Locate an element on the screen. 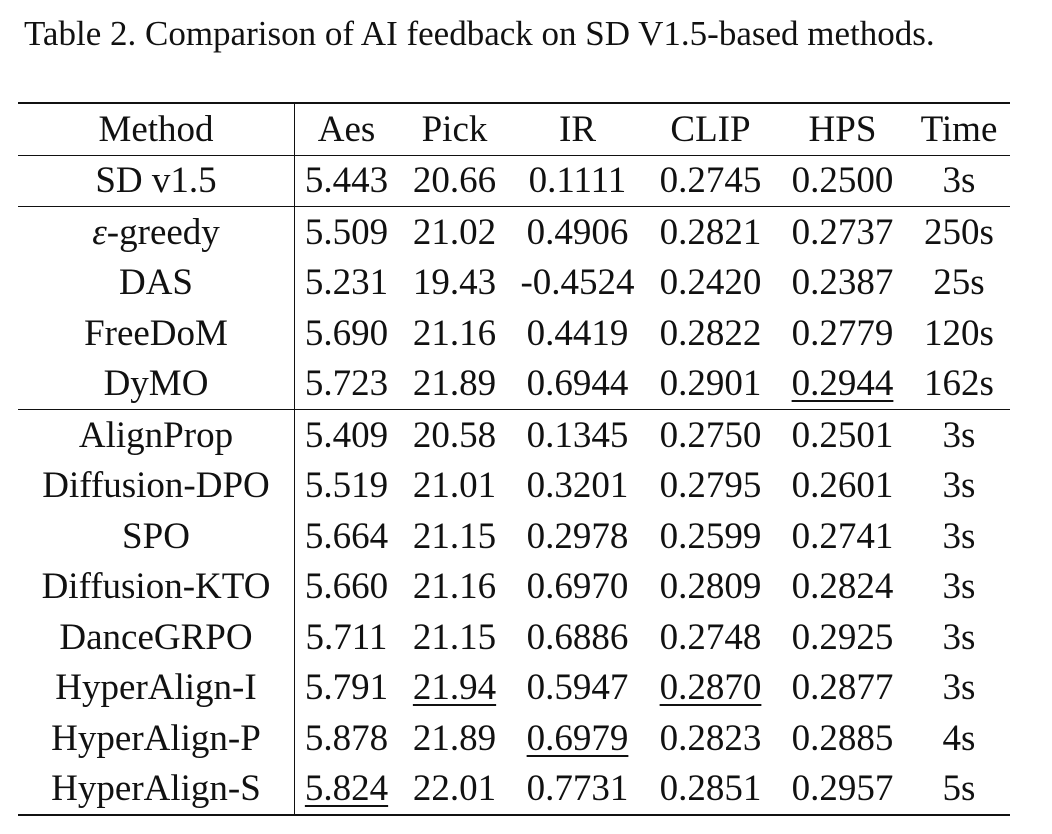  cell-method: SD v1.5 is located at coordinates (156, 181).